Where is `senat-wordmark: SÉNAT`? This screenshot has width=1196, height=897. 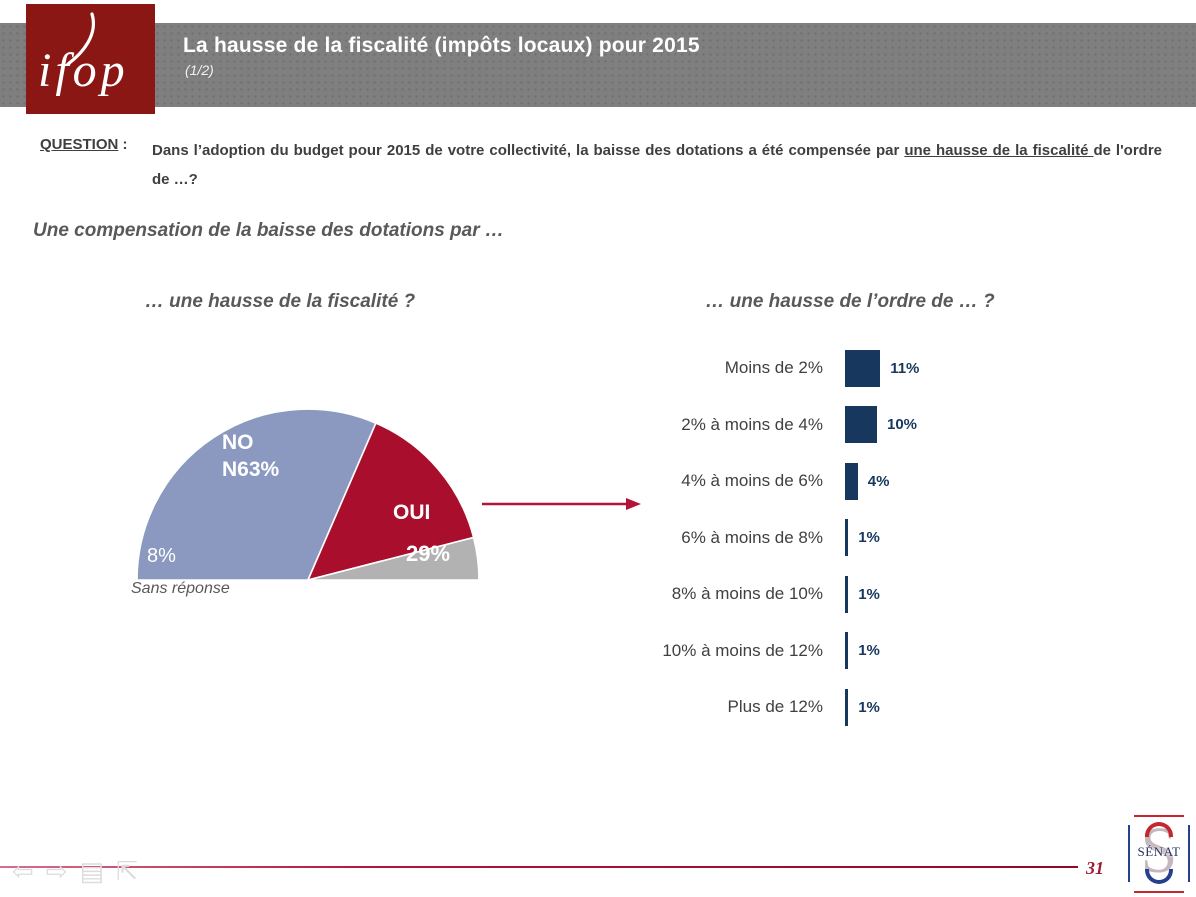 senat-wordmark: SÉNAT is located at coordinates (1159, 851).